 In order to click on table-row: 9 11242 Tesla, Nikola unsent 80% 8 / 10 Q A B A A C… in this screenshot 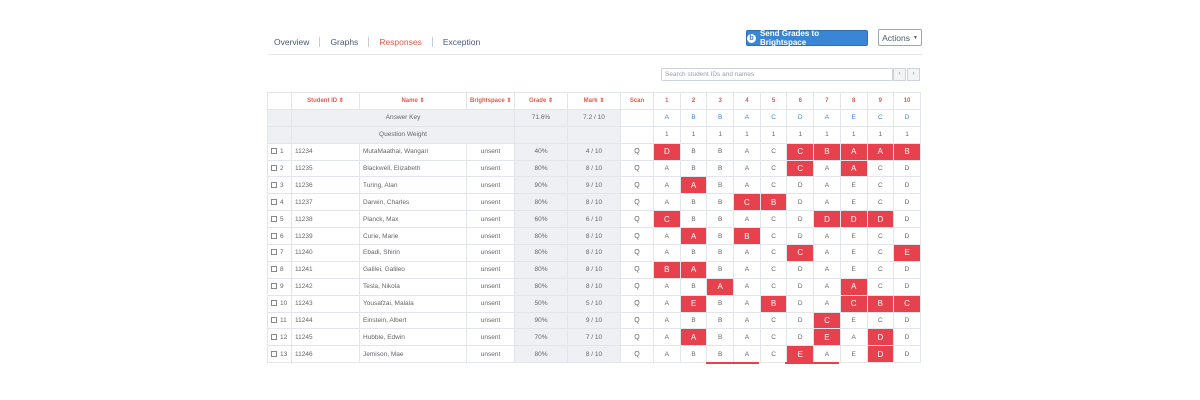, I will do `click(594, 286)`.